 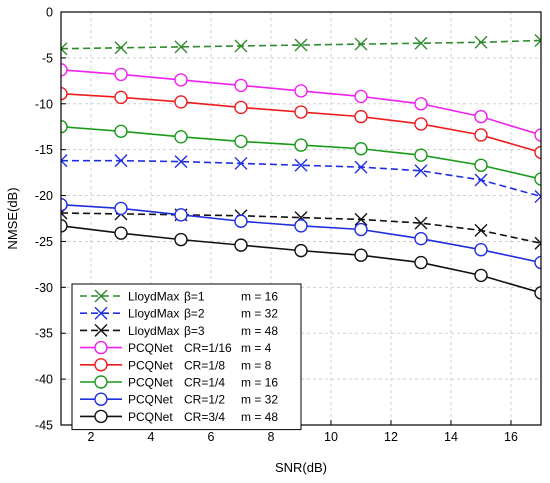 What do you see at coordinates (44, 196) in the screenshot?
I see `y-tick-label: -20` at bounding box center [44, 196].